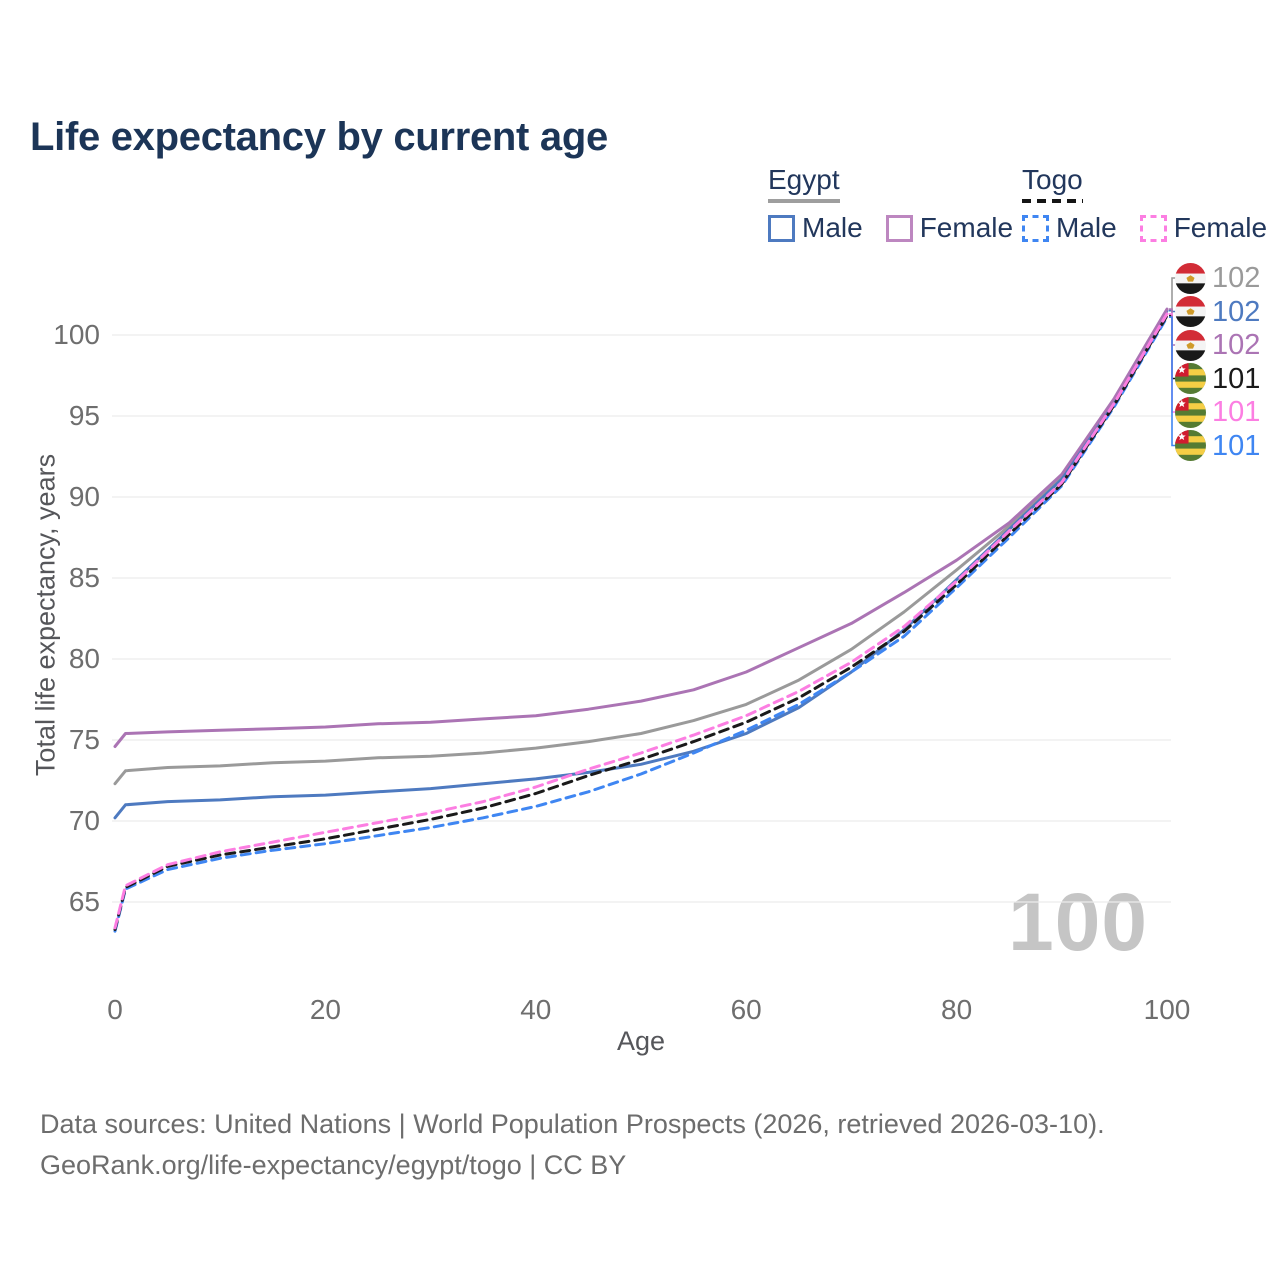 Image resolution: width=1280 pixels, height=1280 pixels. Describe the element at coordinates (1236, 278) in the screenshot. I see `series-end-value-egypt-both: 102` at that location.